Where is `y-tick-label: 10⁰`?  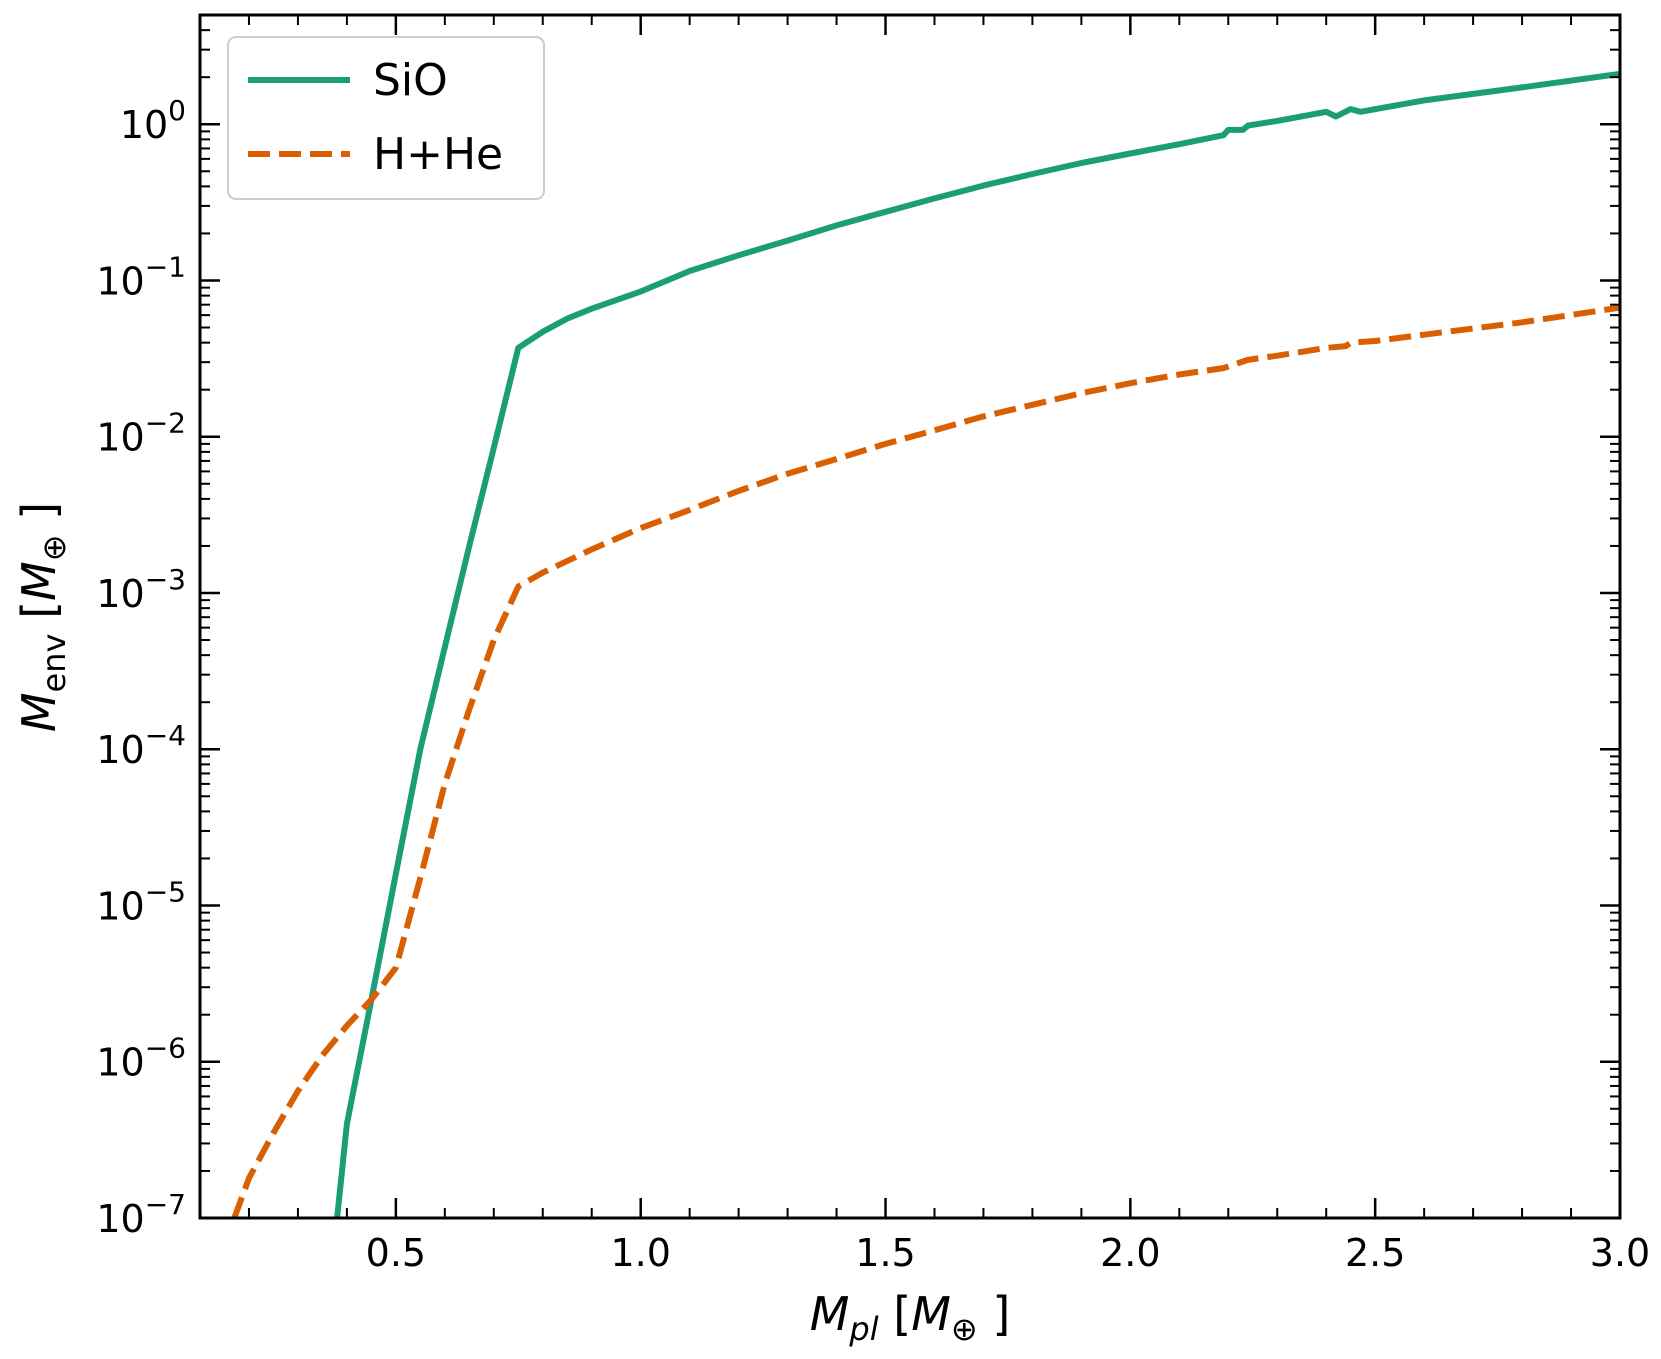 y-tick-label: 10⁰ is located at coordinates (153, 120).